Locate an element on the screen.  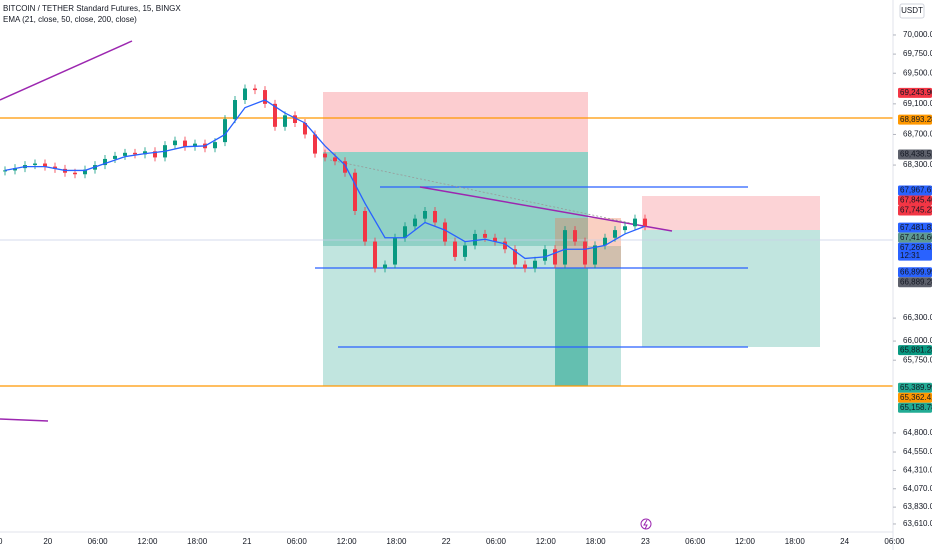
currency-label: USDT is located at coordinates (912, 10).